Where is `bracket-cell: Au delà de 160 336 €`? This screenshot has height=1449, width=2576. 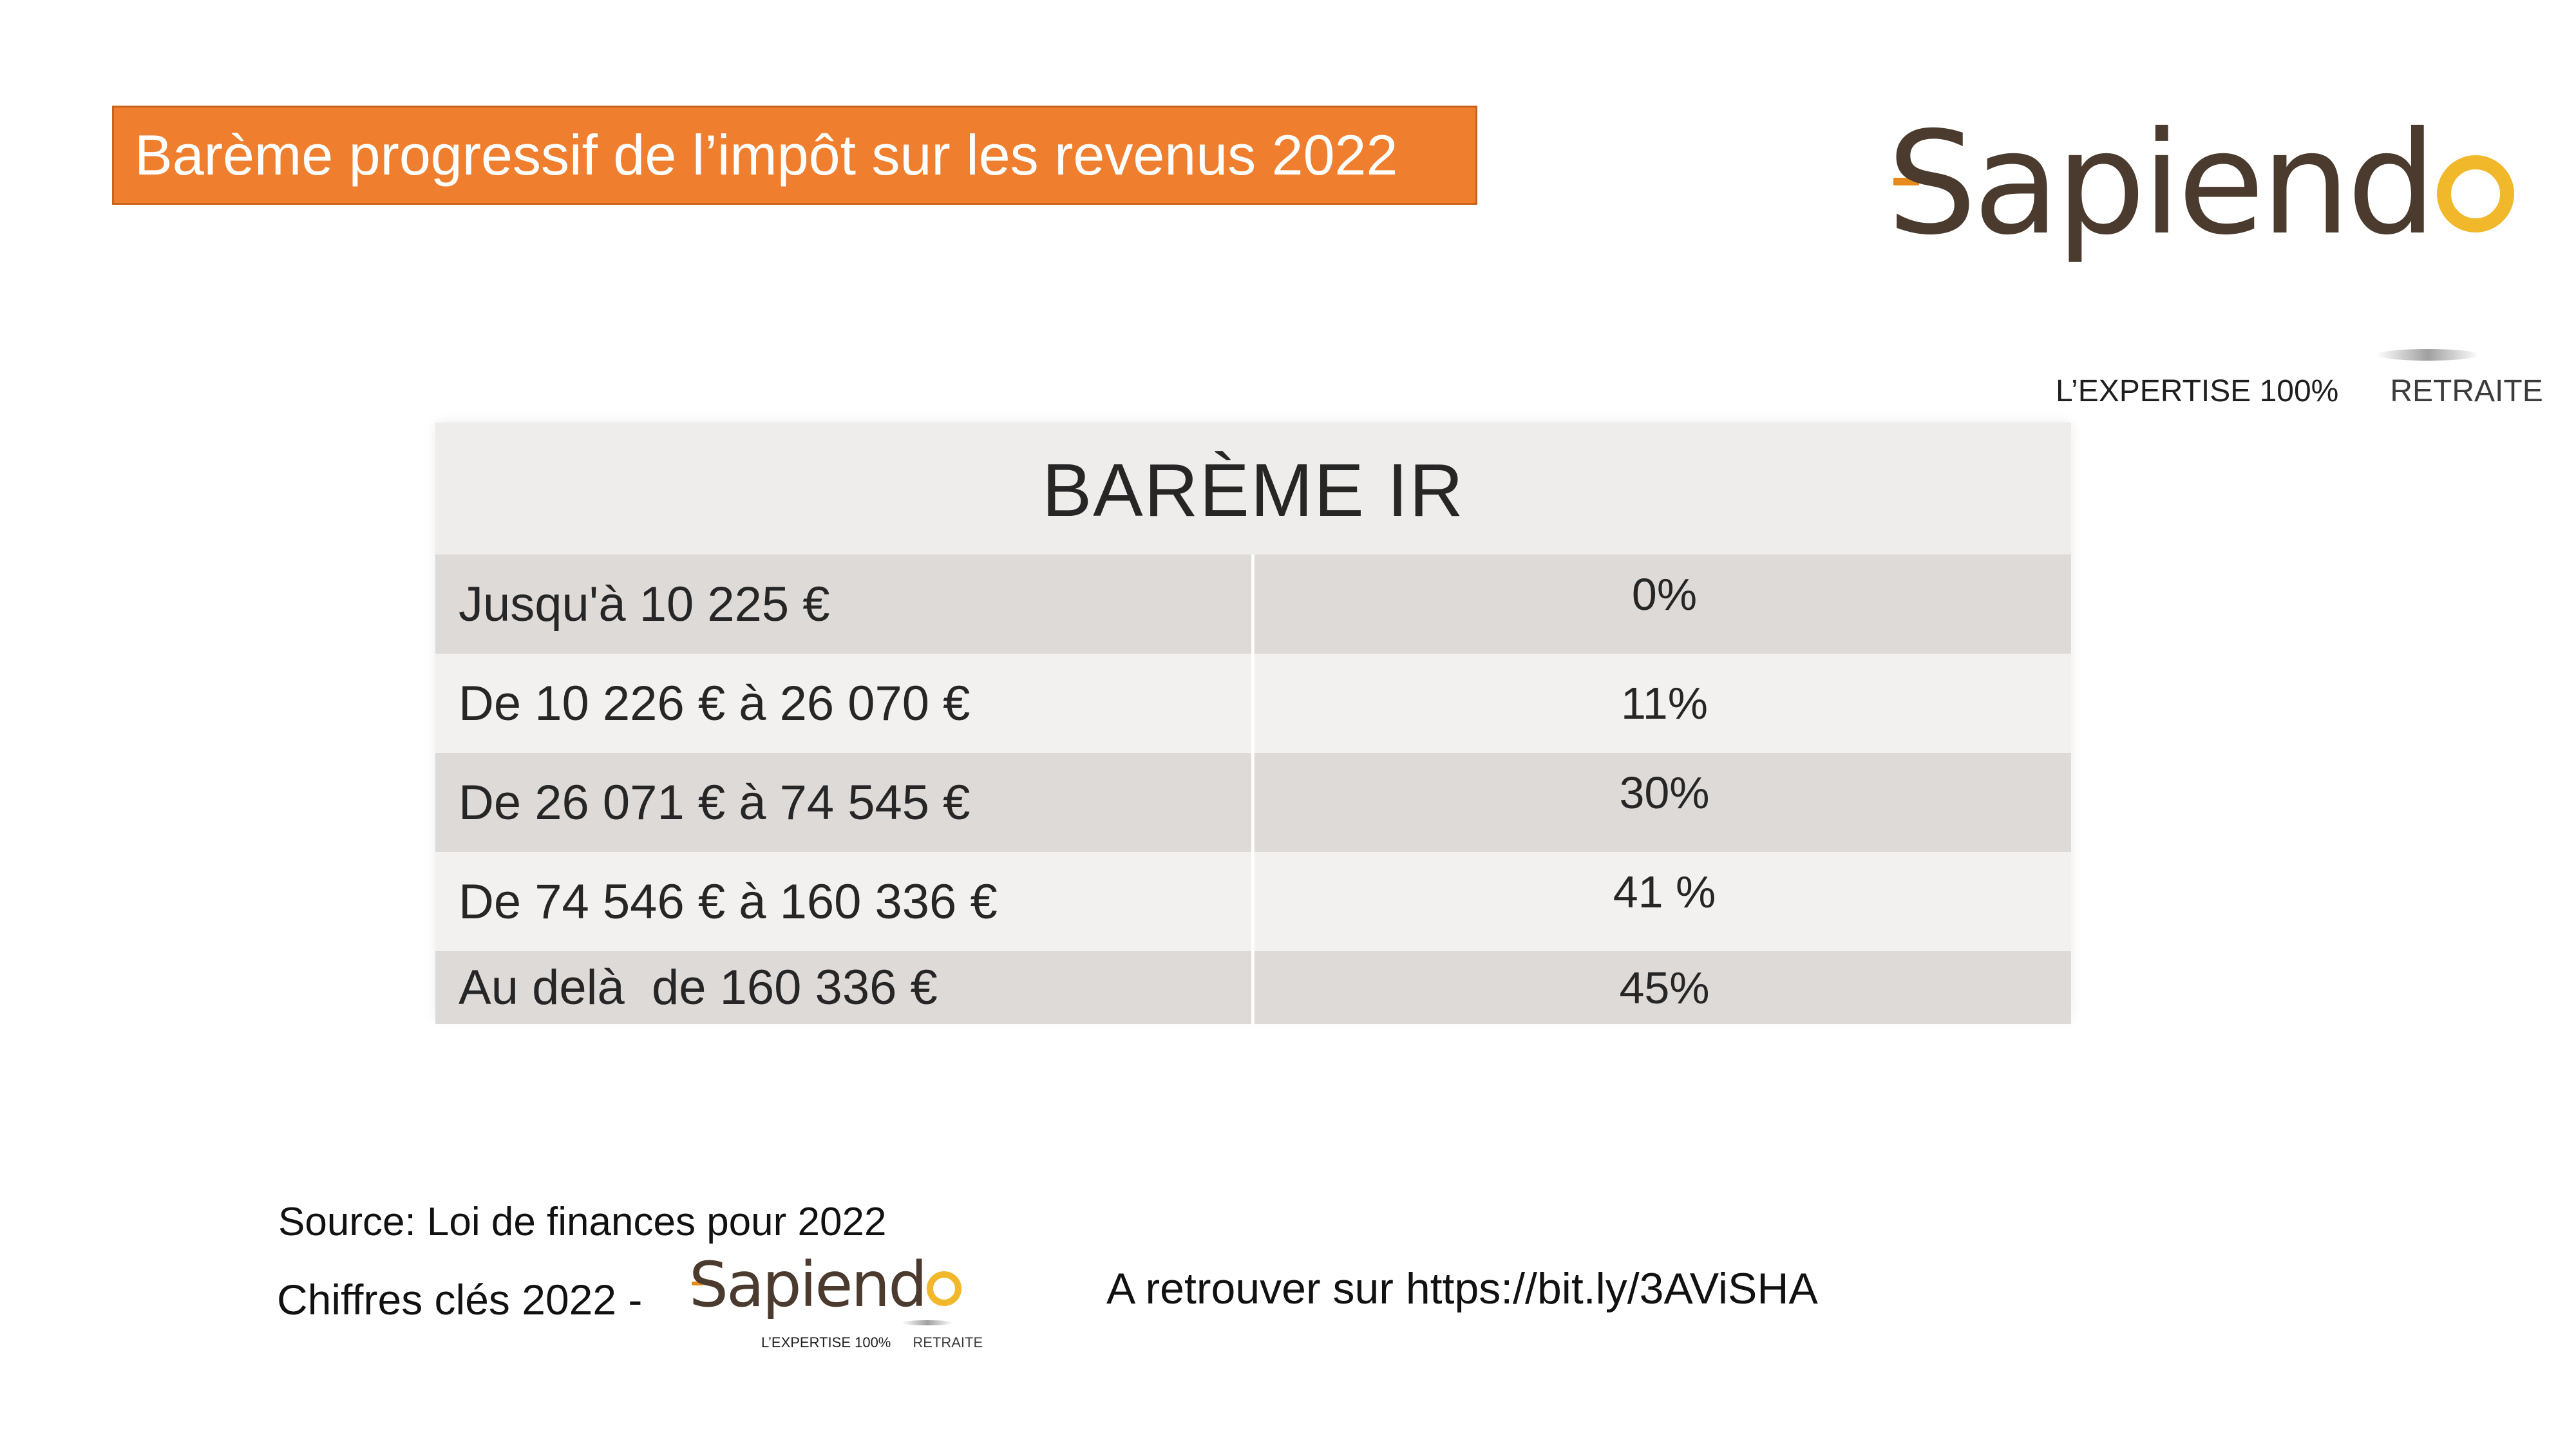 bracket-cell: Au delà de 160 336 € is located at coordinates (845, 987).